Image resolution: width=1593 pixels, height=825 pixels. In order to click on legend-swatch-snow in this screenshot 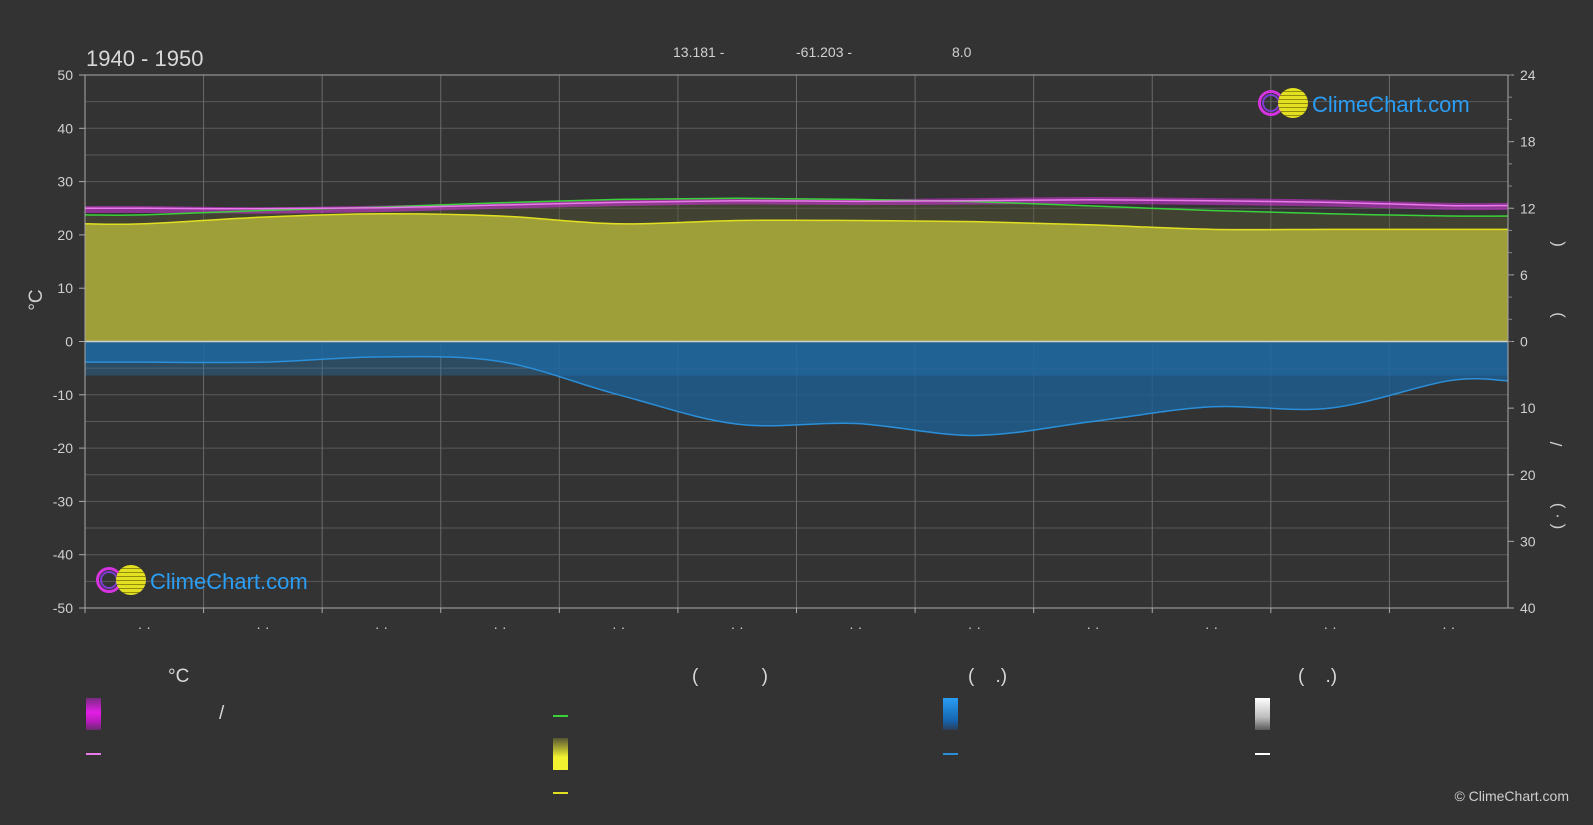, I will do `click(1262, 714)`.